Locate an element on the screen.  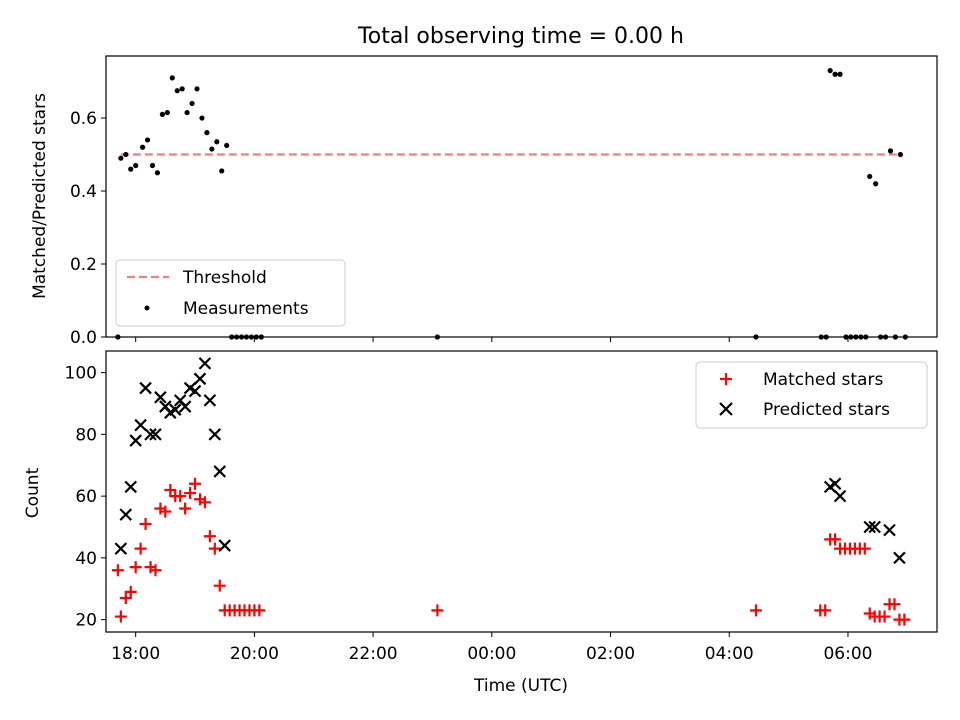
top-legend-frame is located at coordinates (230, 293).